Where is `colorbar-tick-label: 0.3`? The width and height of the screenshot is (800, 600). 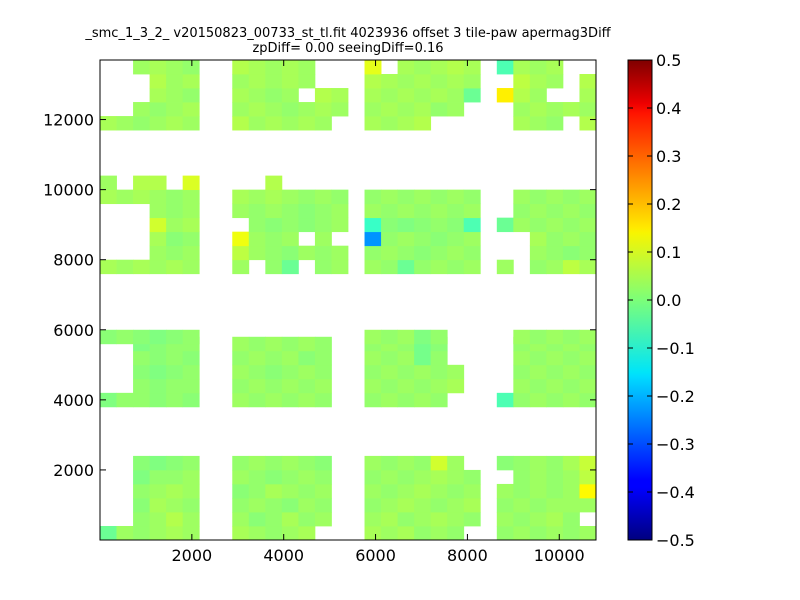
colorbar-tick-label: 0.3 is located at coordinates (668, 156).